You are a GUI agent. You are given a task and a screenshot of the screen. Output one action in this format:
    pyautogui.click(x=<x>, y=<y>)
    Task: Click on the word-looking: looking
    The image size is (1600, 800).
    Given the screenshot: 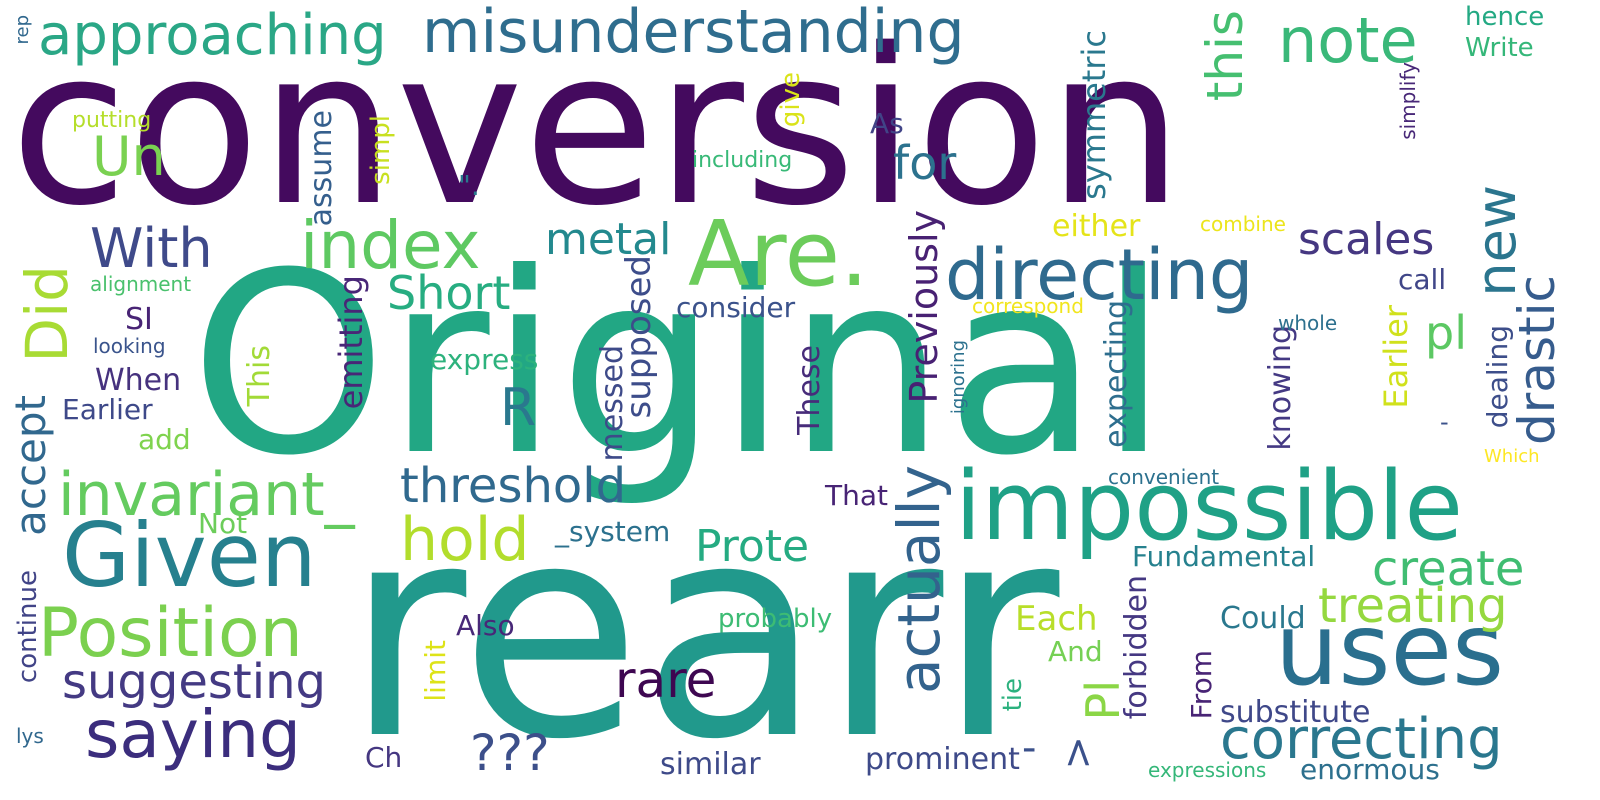 What is the action you would take?
    pyautogui.click(x=129, y=346)
    